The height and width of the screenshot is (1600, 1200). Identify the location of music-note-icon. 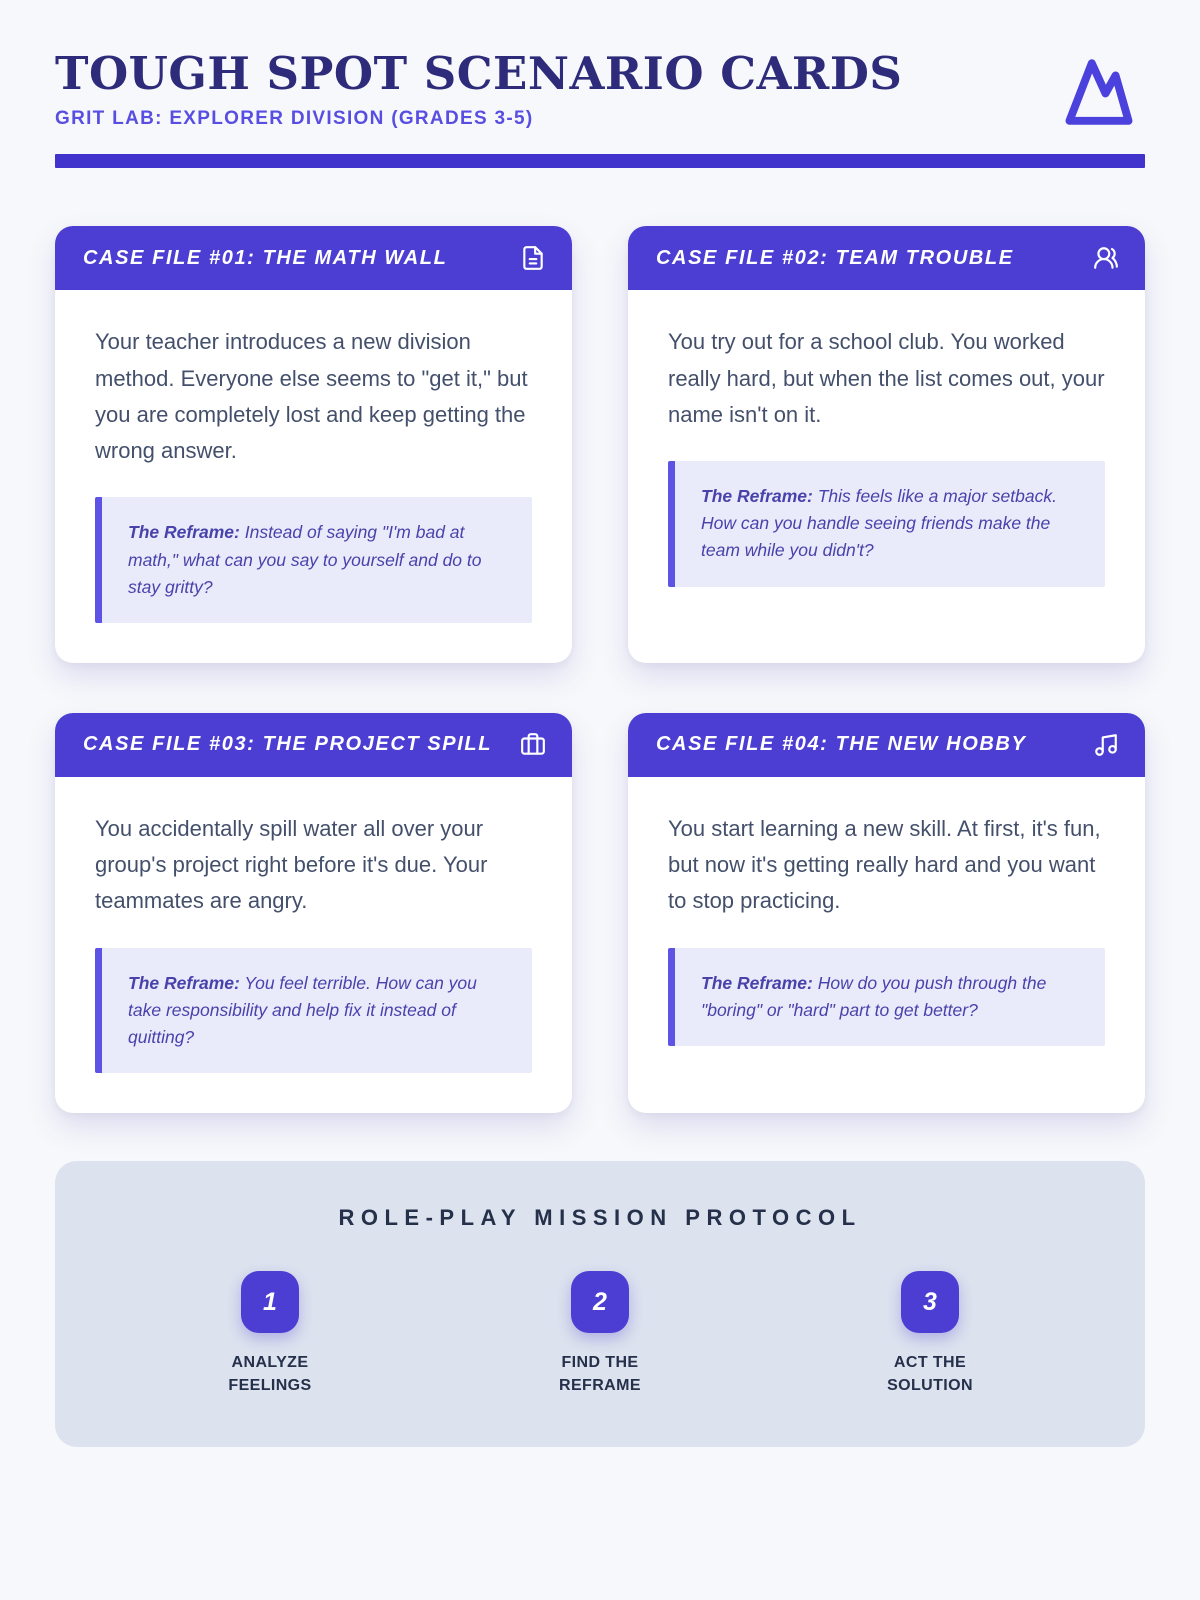
(1106, 745).